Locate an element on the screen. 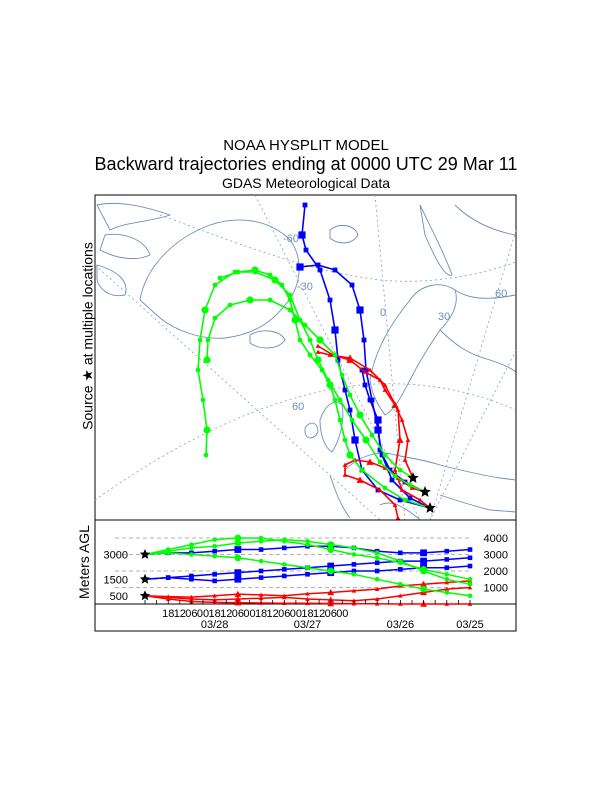  coast-siberia is located at coordinates (485, 220).